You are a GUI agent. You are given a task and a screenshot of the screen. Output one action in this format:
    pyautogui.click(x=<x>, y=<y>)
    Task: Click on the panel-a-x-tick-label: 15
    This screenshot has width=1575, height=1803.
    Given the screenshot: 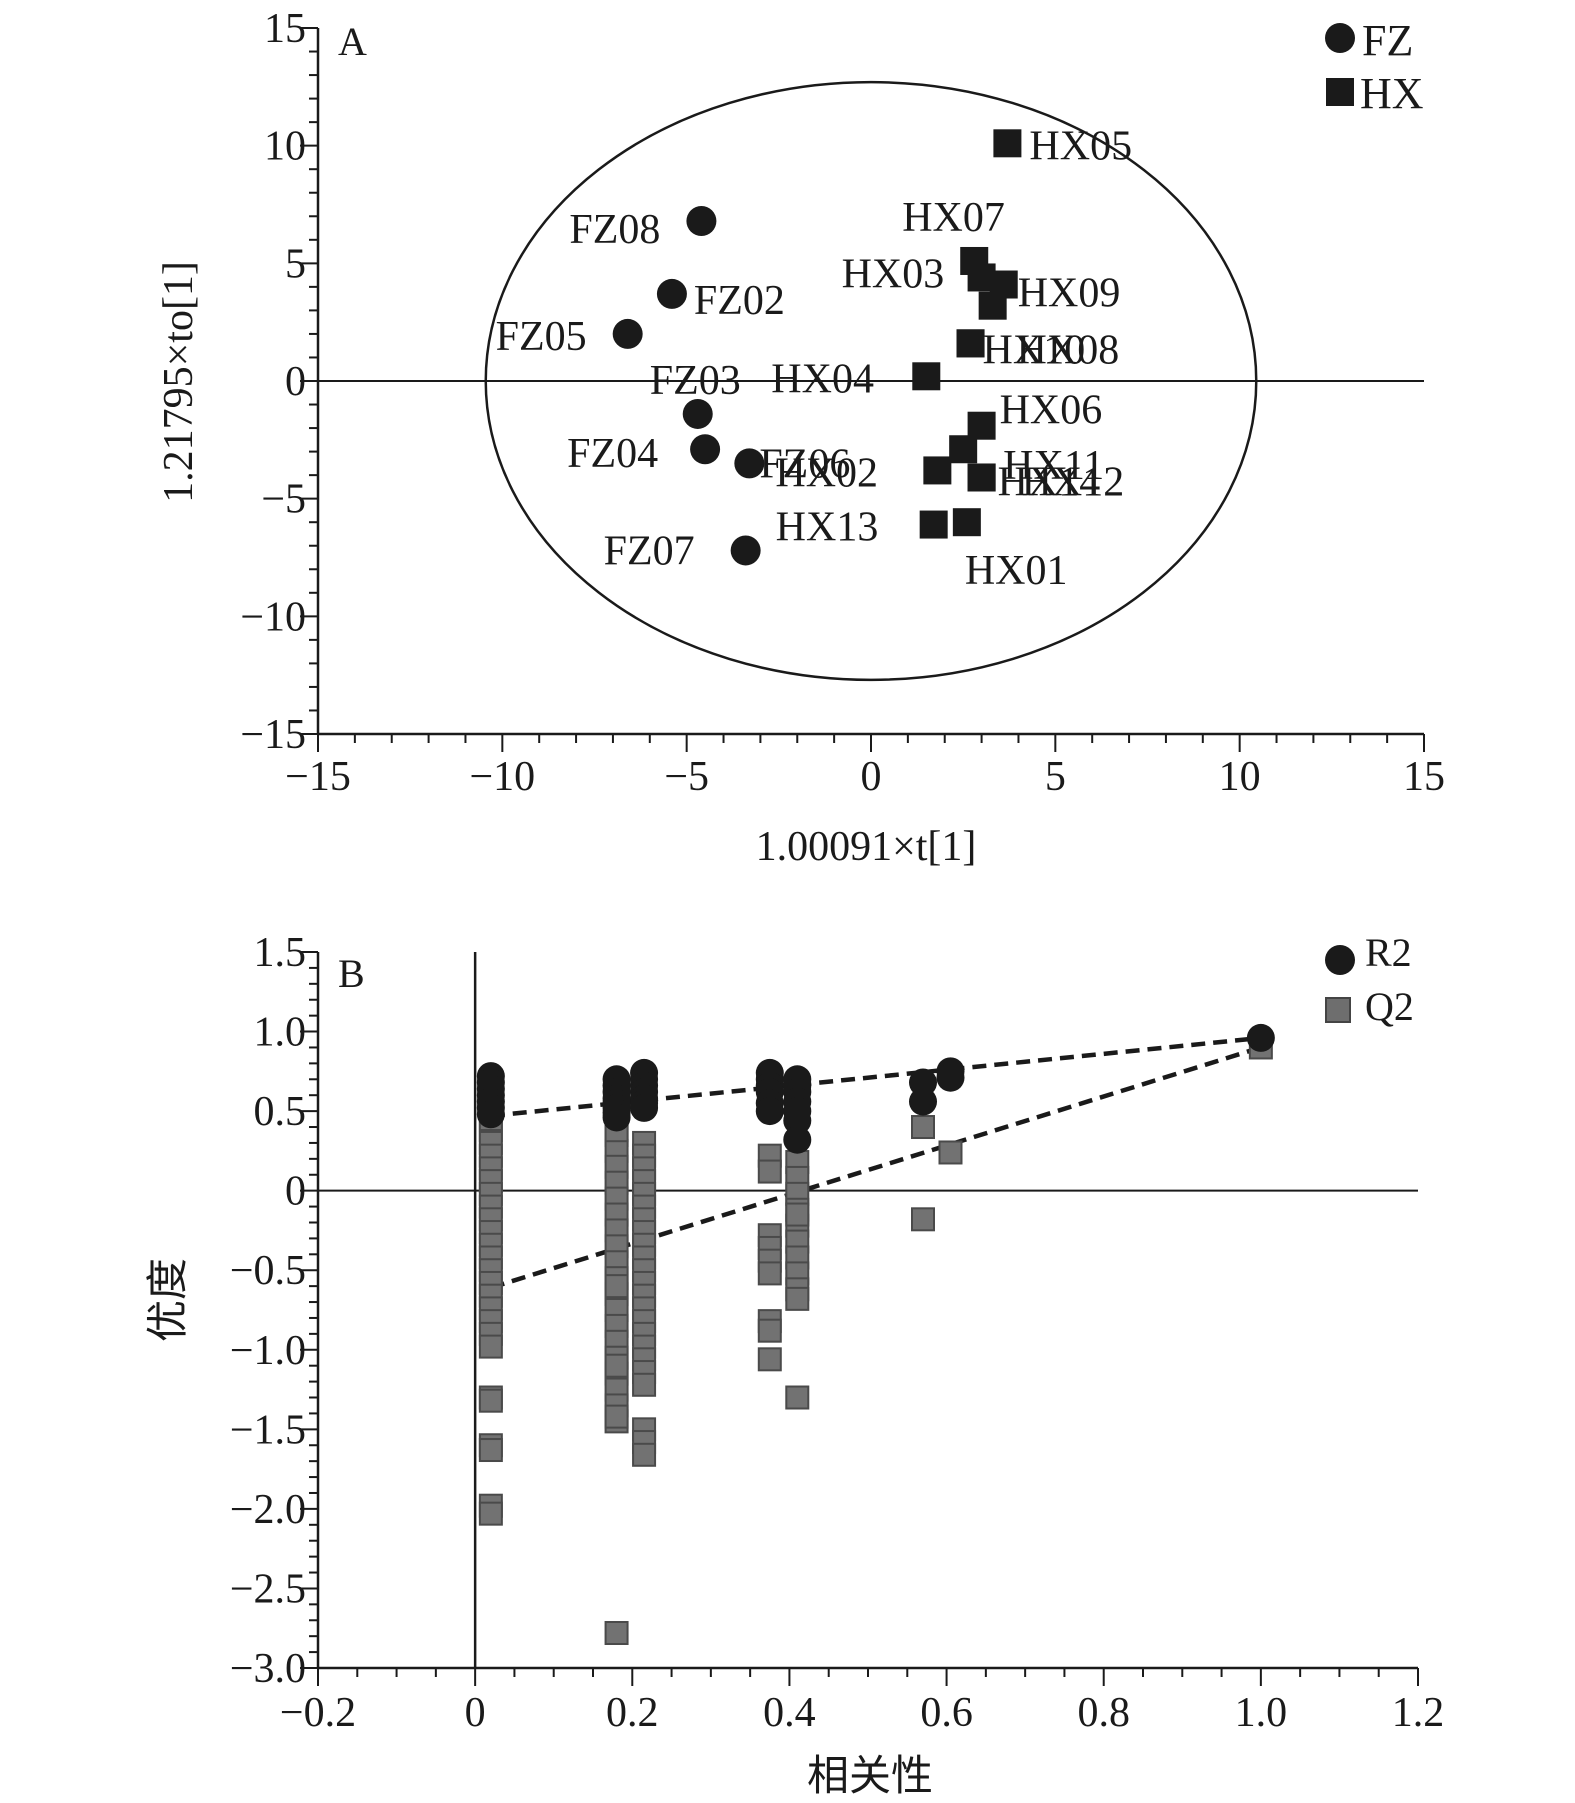 What is the action you would take?
    pyautogui.click(x=1424, y=777)
    